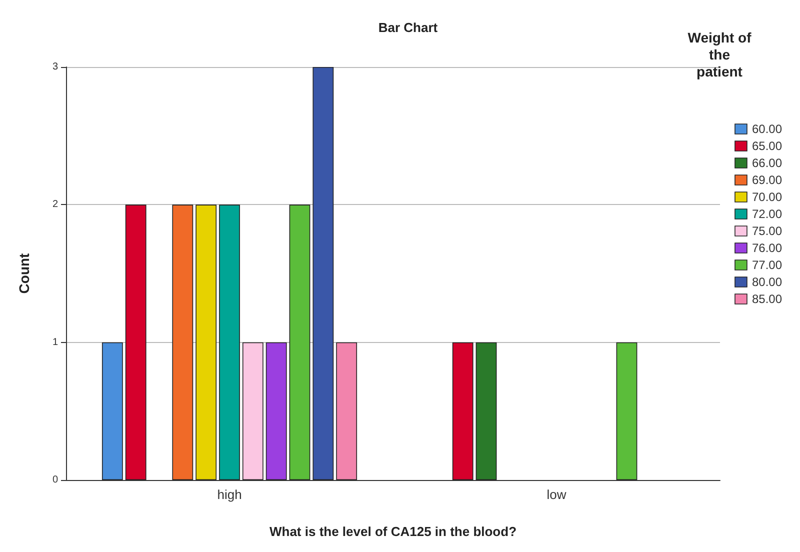  What do you see at coordinates (55, 204) in the screenshot?
I see `y-tick-label: 2` at bounding box center [55, 204].